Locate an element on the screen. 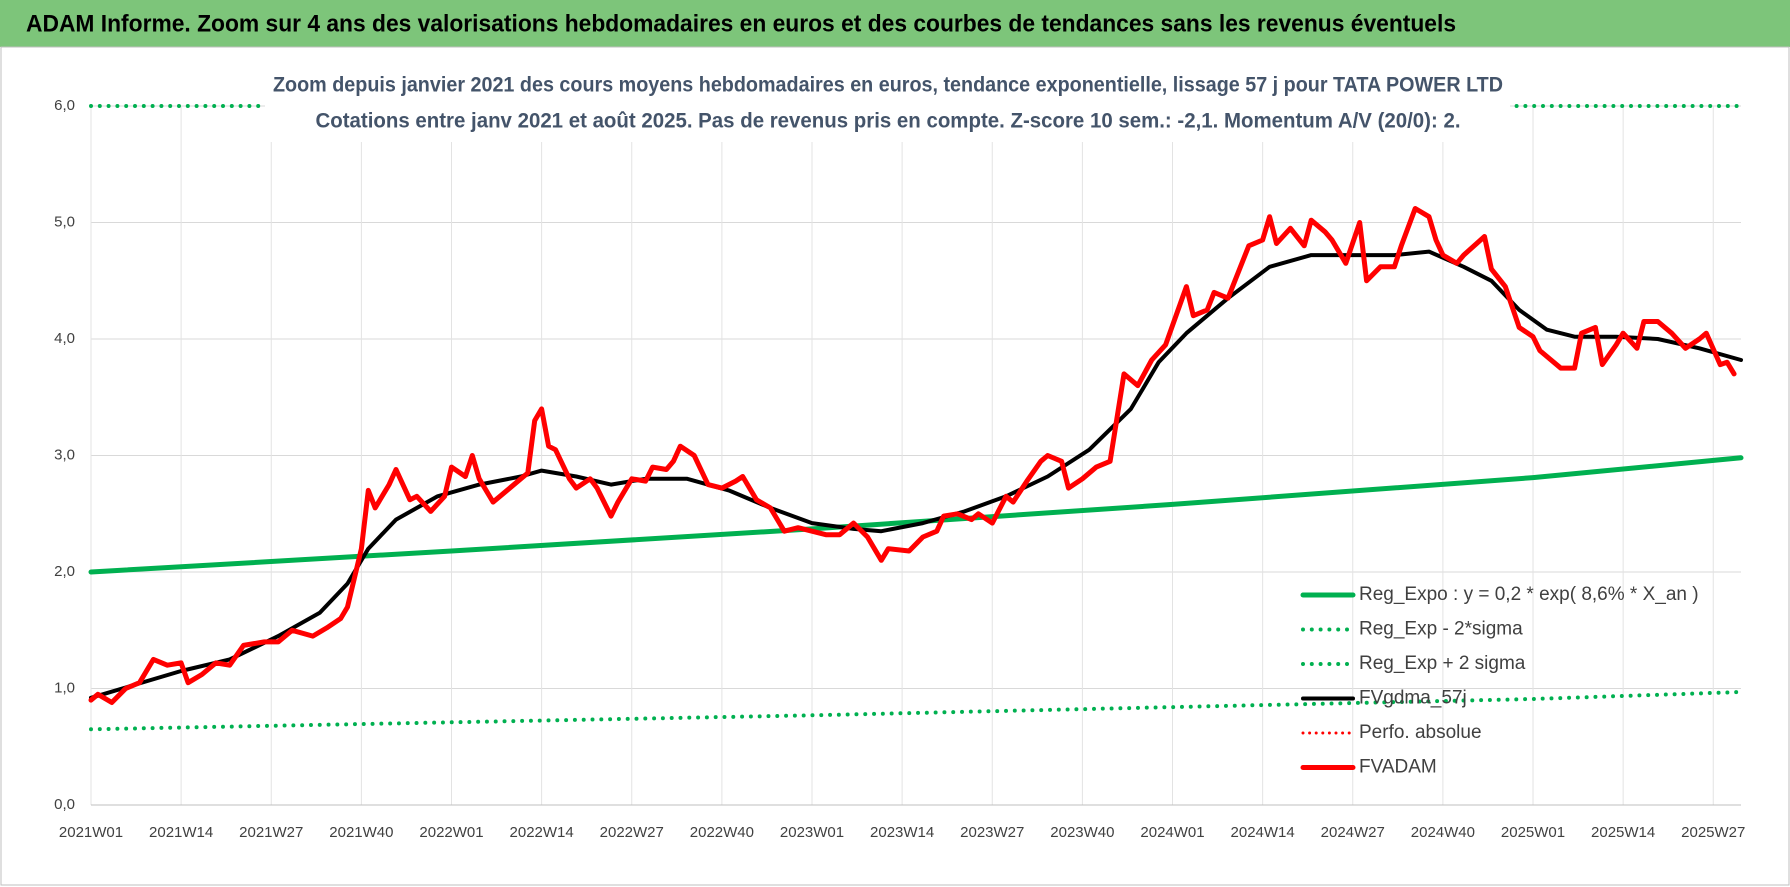  y-tick-label: 4,0 is located at coordinates (64, 338).